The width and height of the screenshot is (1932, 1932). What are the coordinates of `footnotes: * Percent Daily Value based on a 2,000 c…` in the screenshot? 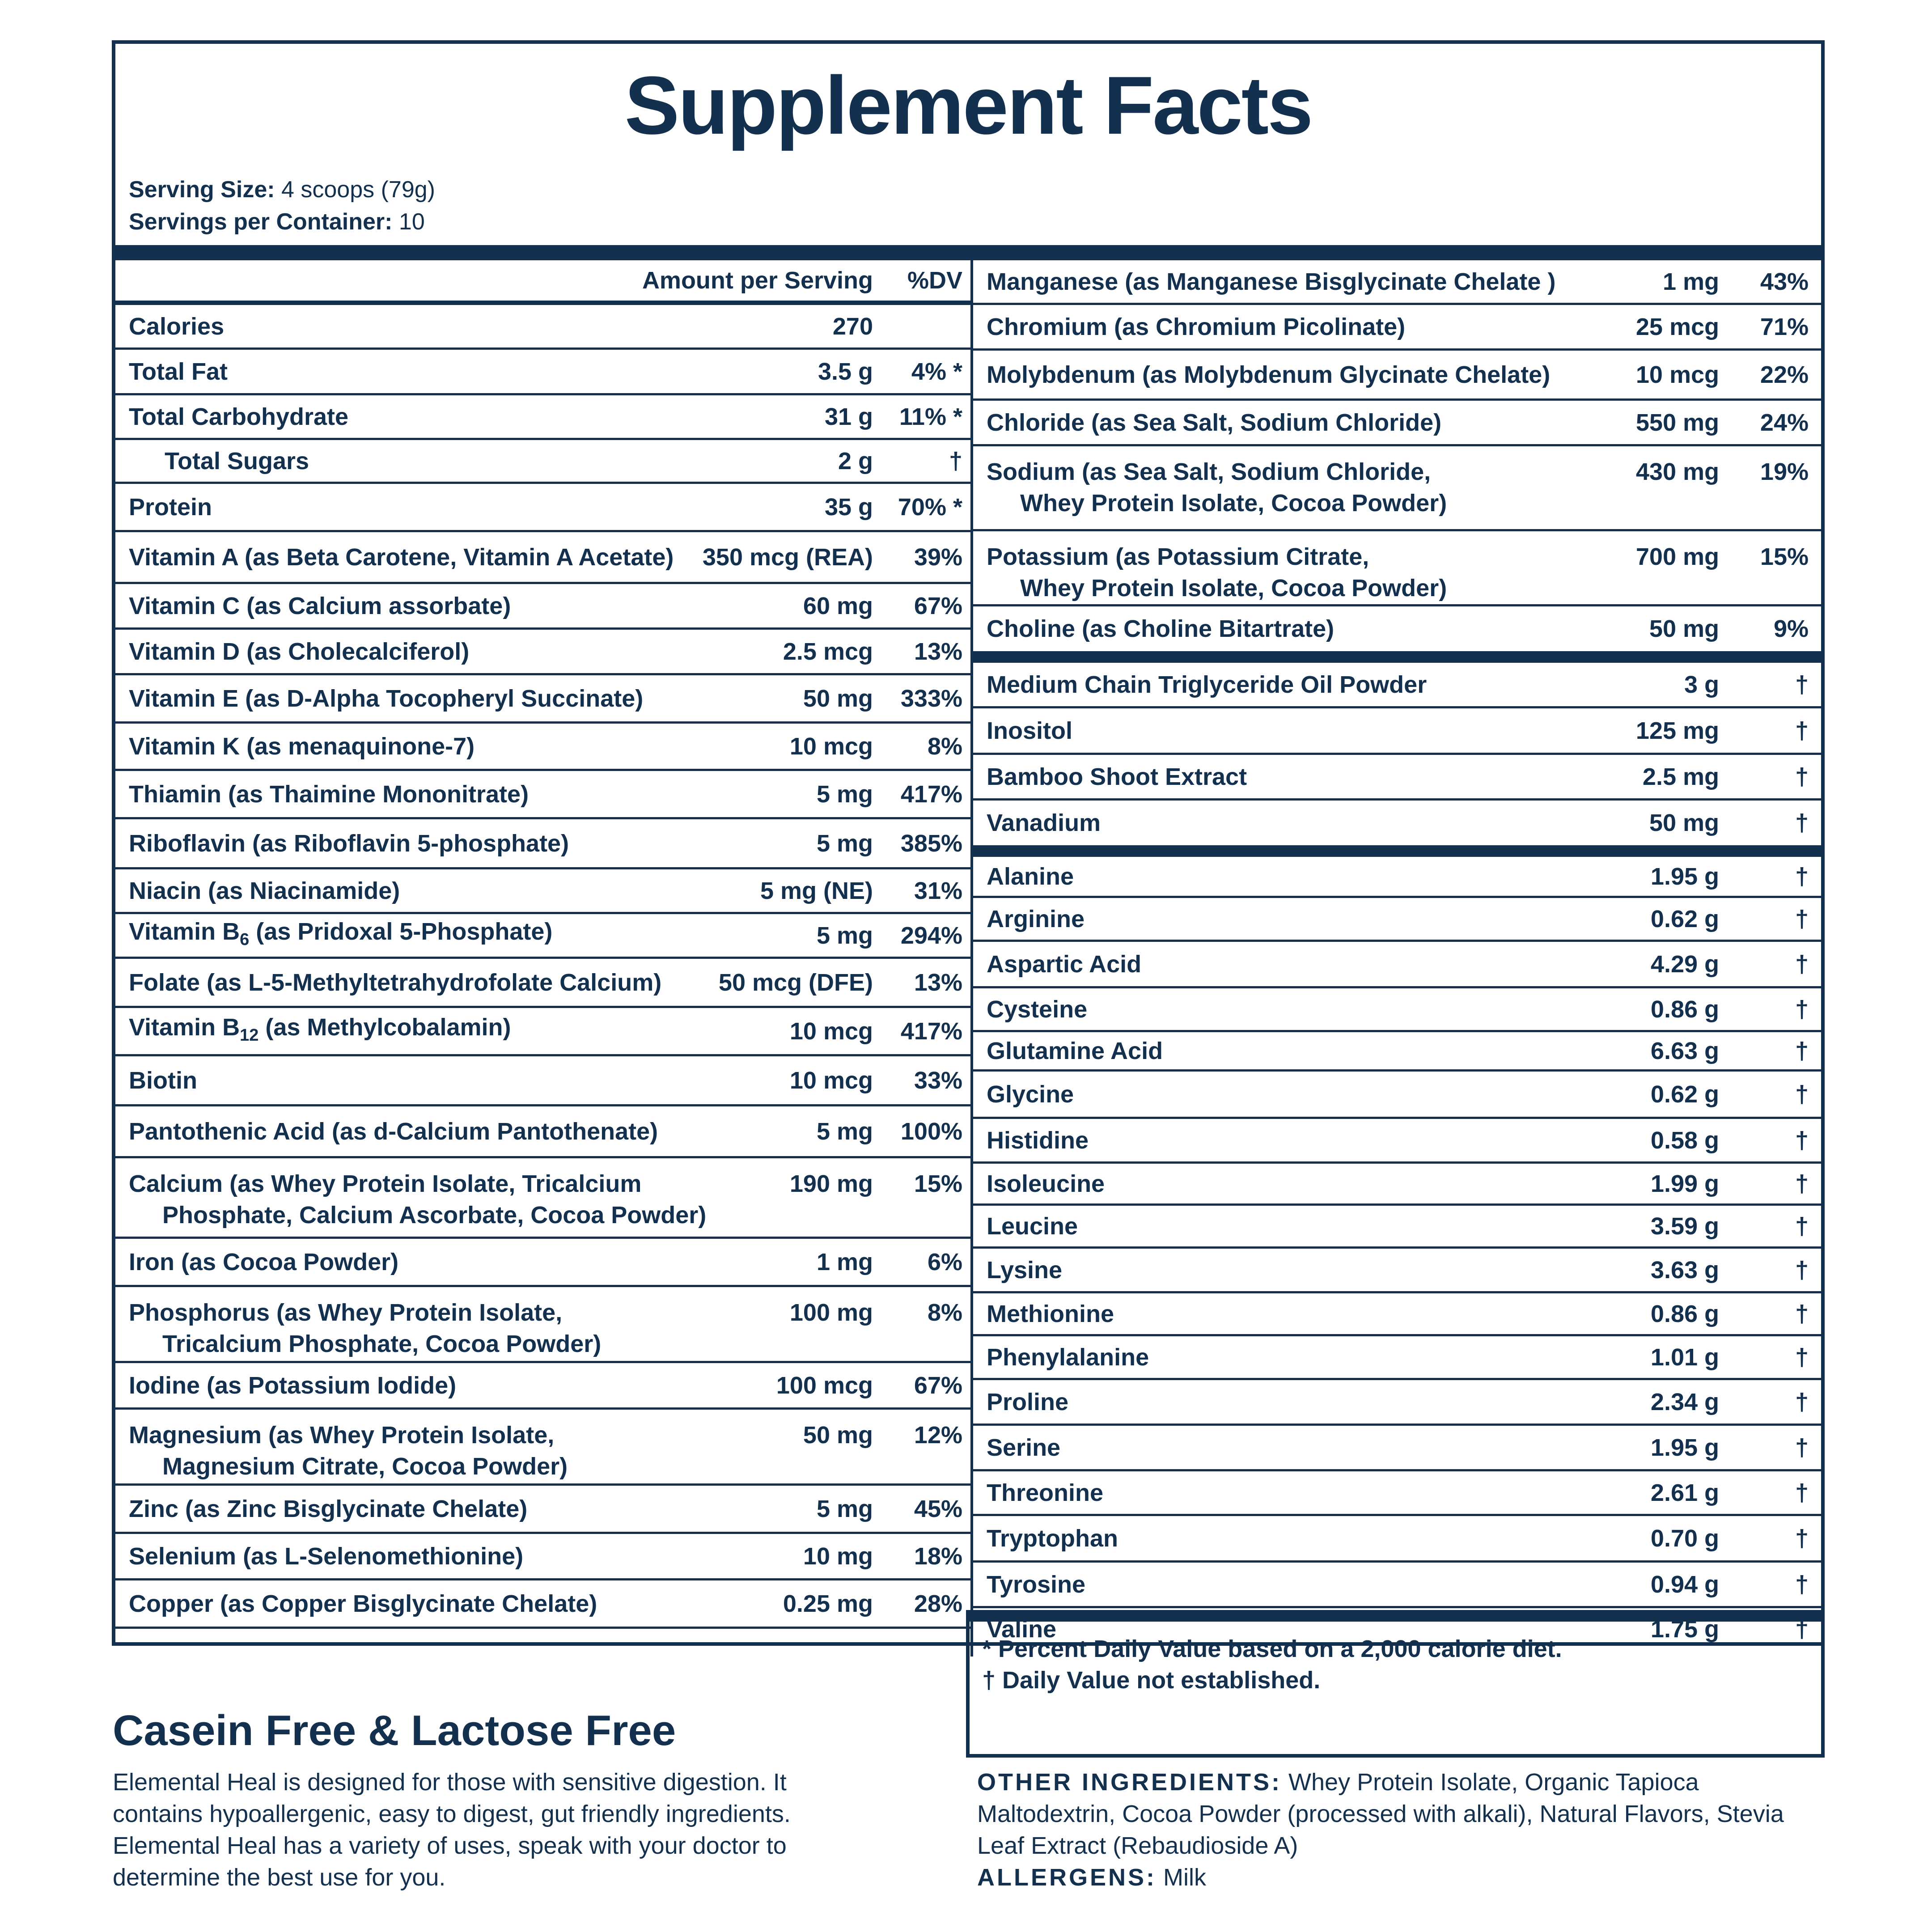 It's located at (1272, 1664).